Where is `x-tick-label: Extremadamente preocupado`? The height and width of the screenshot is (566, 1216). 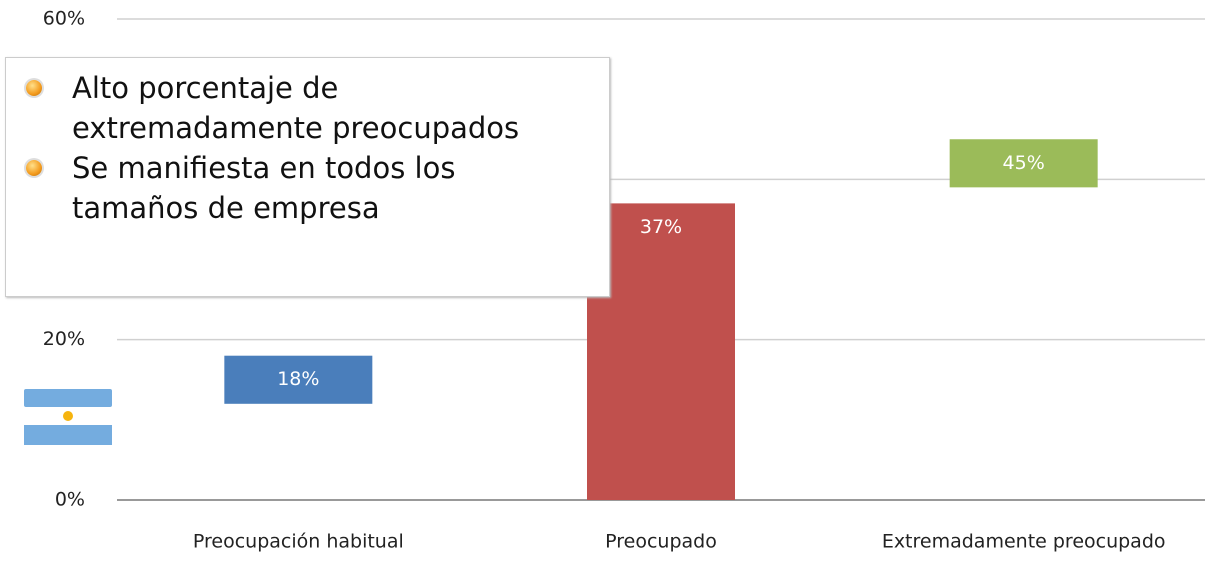
x-tick-label: Extremadamente preocupado is located at coordinates (1024, 542).